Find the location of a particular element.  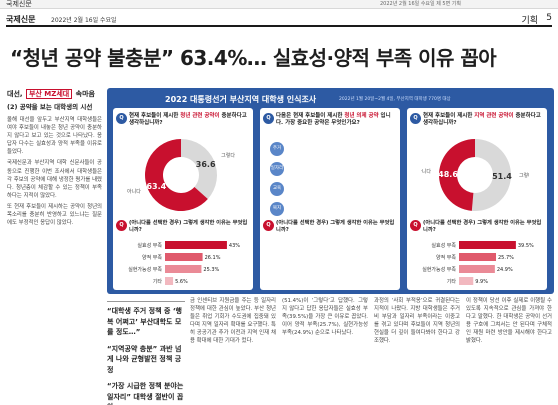

series-suffix: 속마음 is located at coordinates (85, 94).